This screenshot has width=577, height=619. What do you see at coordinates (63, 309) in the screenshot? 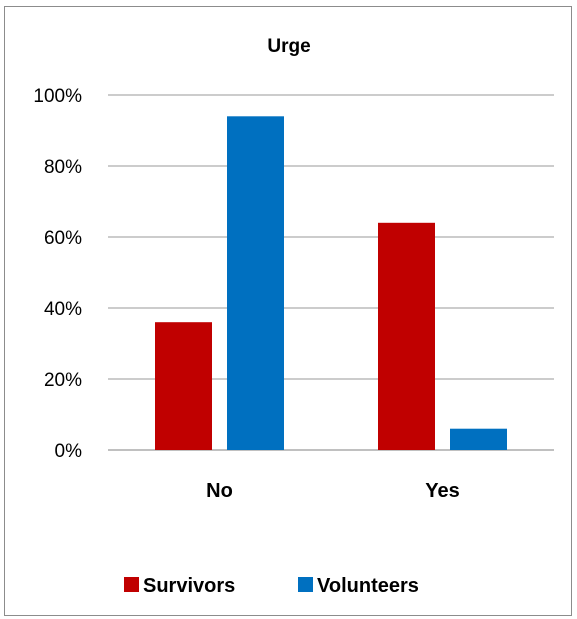
I see `y-tick-label: 40%` at bounding box center [63, 309].